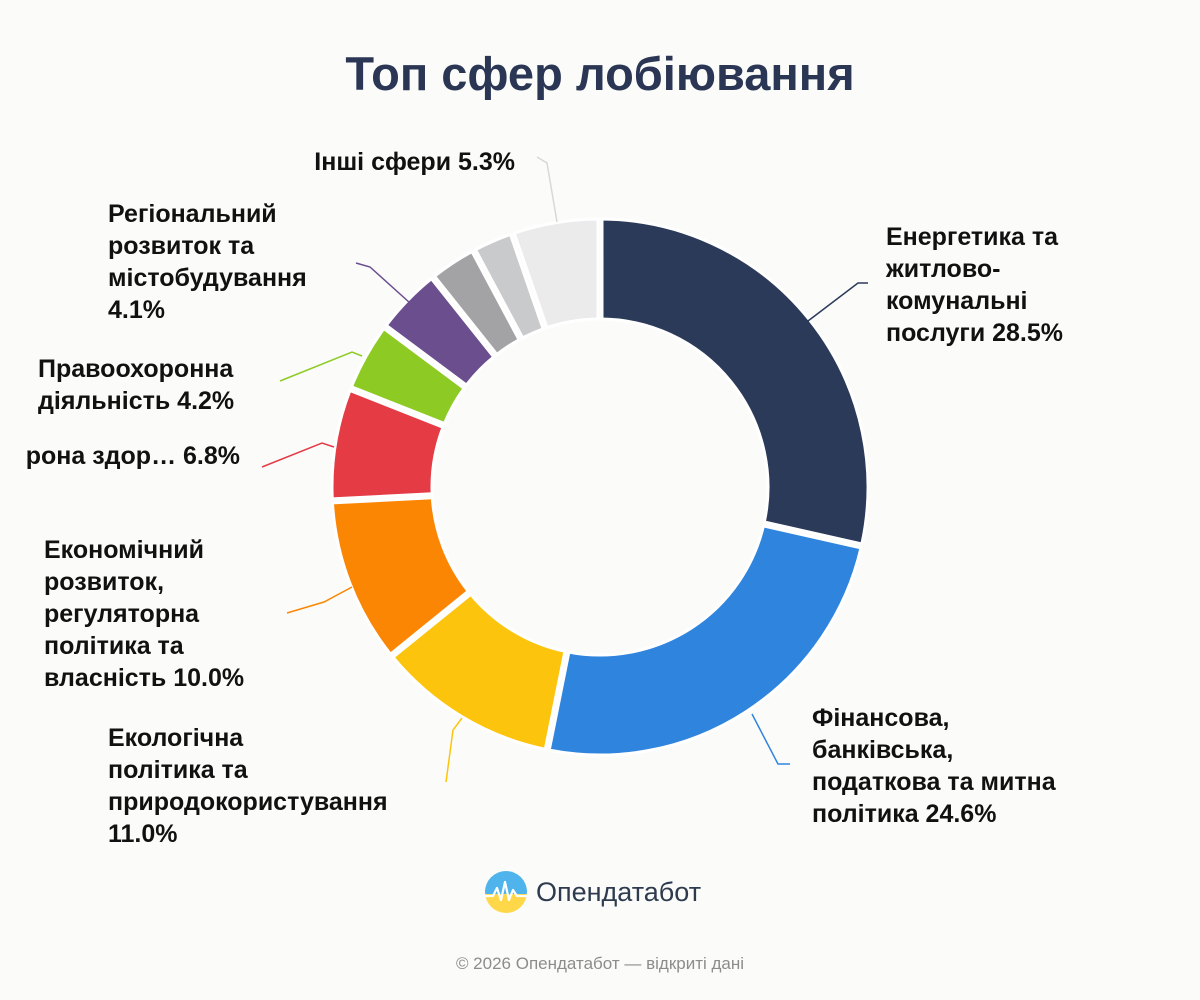 Image resolution: width=1200 pixels, height=1000 pixels. What do you see at coordinates (934, 782) in the screenshot?
I see `slice-label-line: податкова та митна` at bounding box center [934, 782].